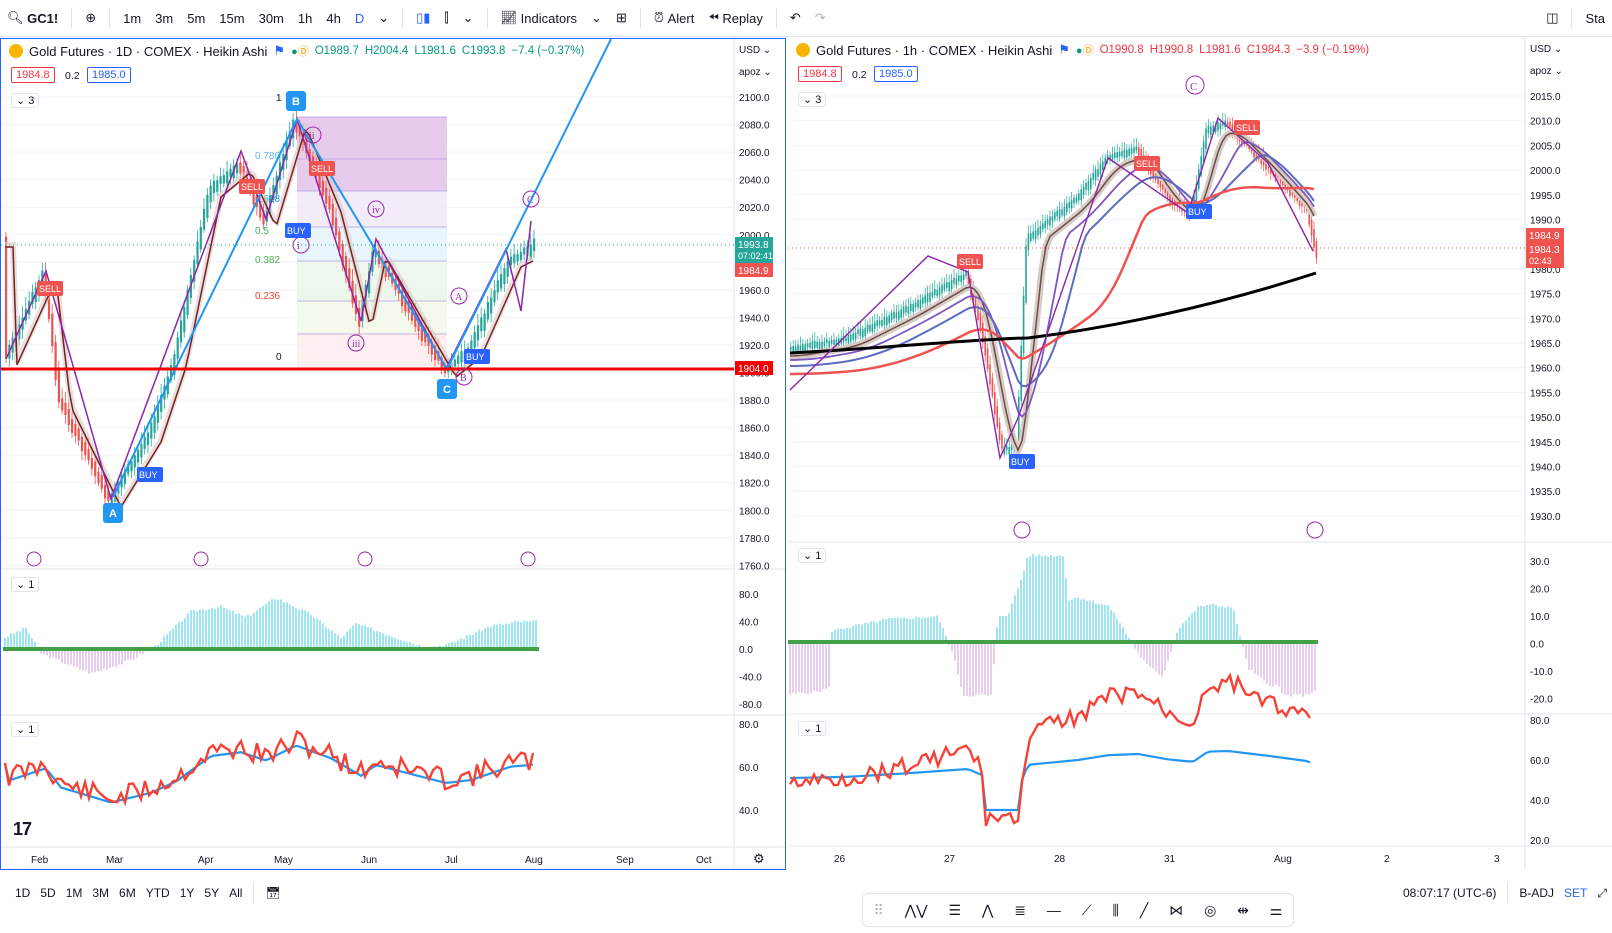  What do you see at coordinates (298, 230) in the screenshot?
I see `signal-tag` at bounding box center [298, 230].